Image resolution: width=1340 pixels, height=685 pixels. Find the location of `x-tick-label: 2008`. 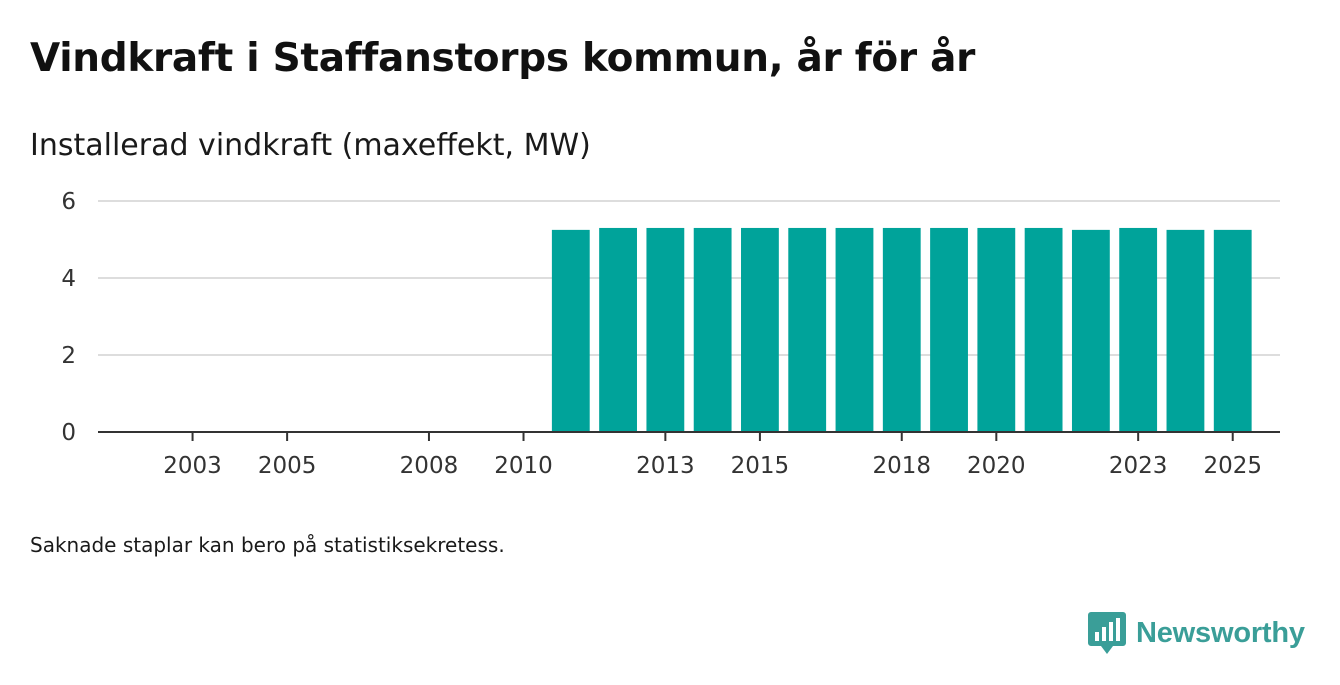

x-tick-label: 2008 is located at coordinates (429, 466).